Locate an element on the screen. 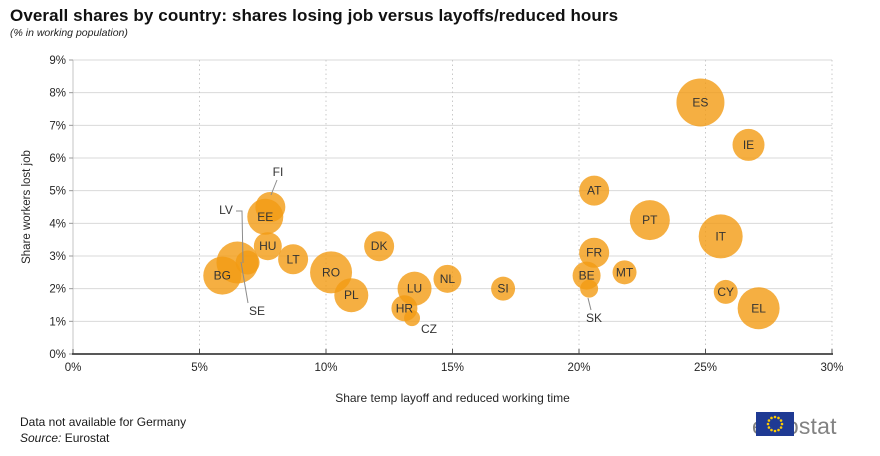  bubble-label-EL: EL is located at coordinates (758, 308).